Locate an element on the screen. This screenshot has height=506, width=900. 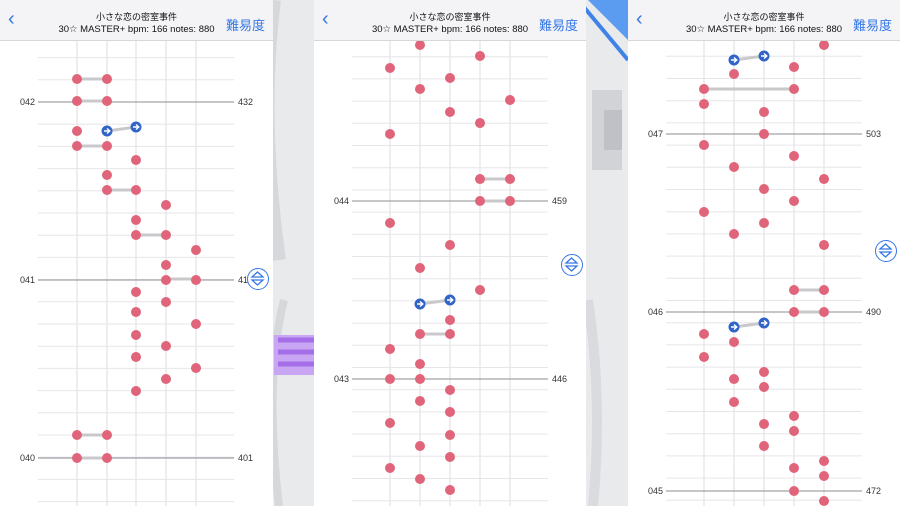
combo-count: 503 is located at coordinates (873, 134).